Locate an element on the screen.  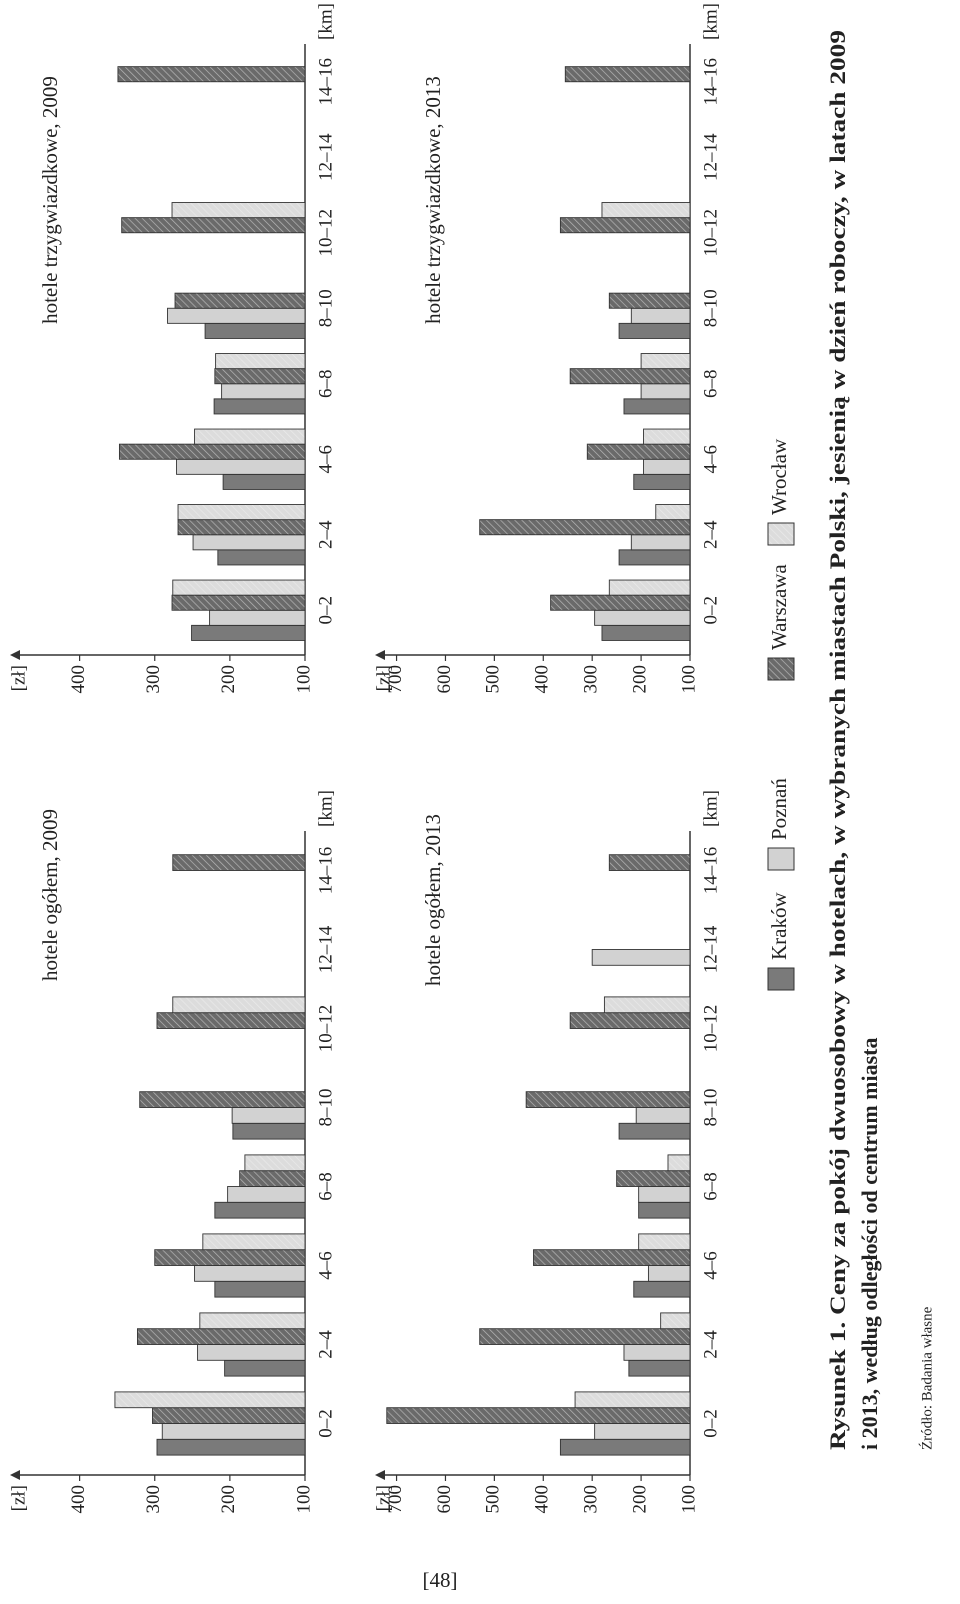
chart-title: hotele ogółem, 2009 is located at coordinates (50, 895).